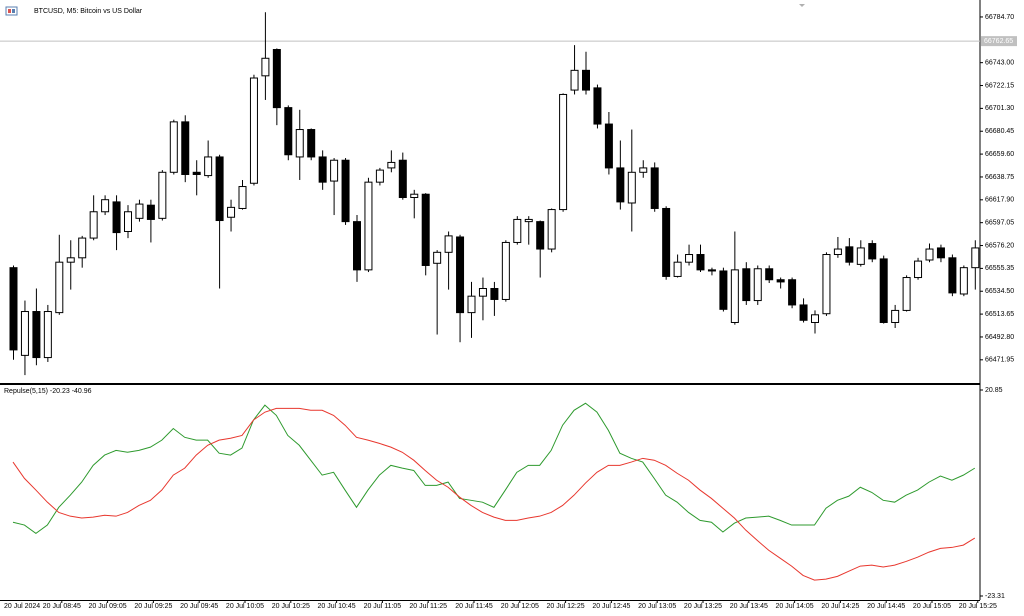 Image resolution: width=1024 pixels, height=616 pixels. What do you see at coordinates (474, 606) in the screenshot?
I see `x-tick-label: 20 Jul 11:45` at bounding box center [474, 606].